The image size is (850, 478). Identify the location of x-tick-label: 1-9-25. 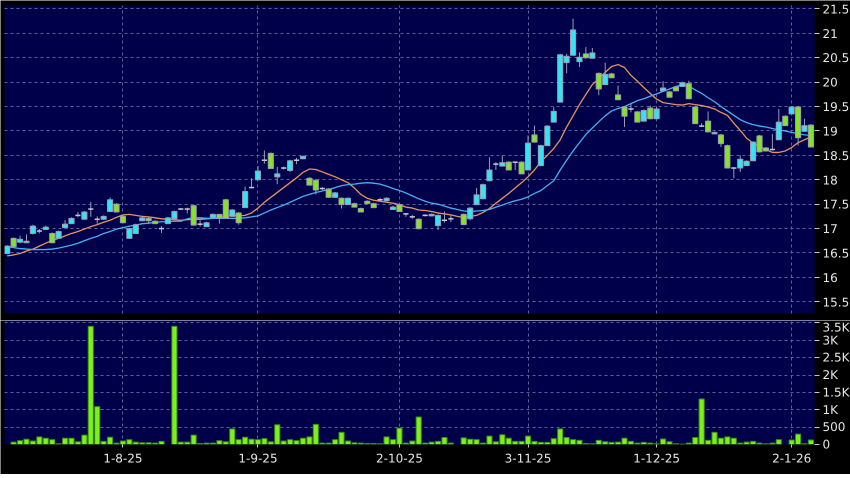
(258, 459).